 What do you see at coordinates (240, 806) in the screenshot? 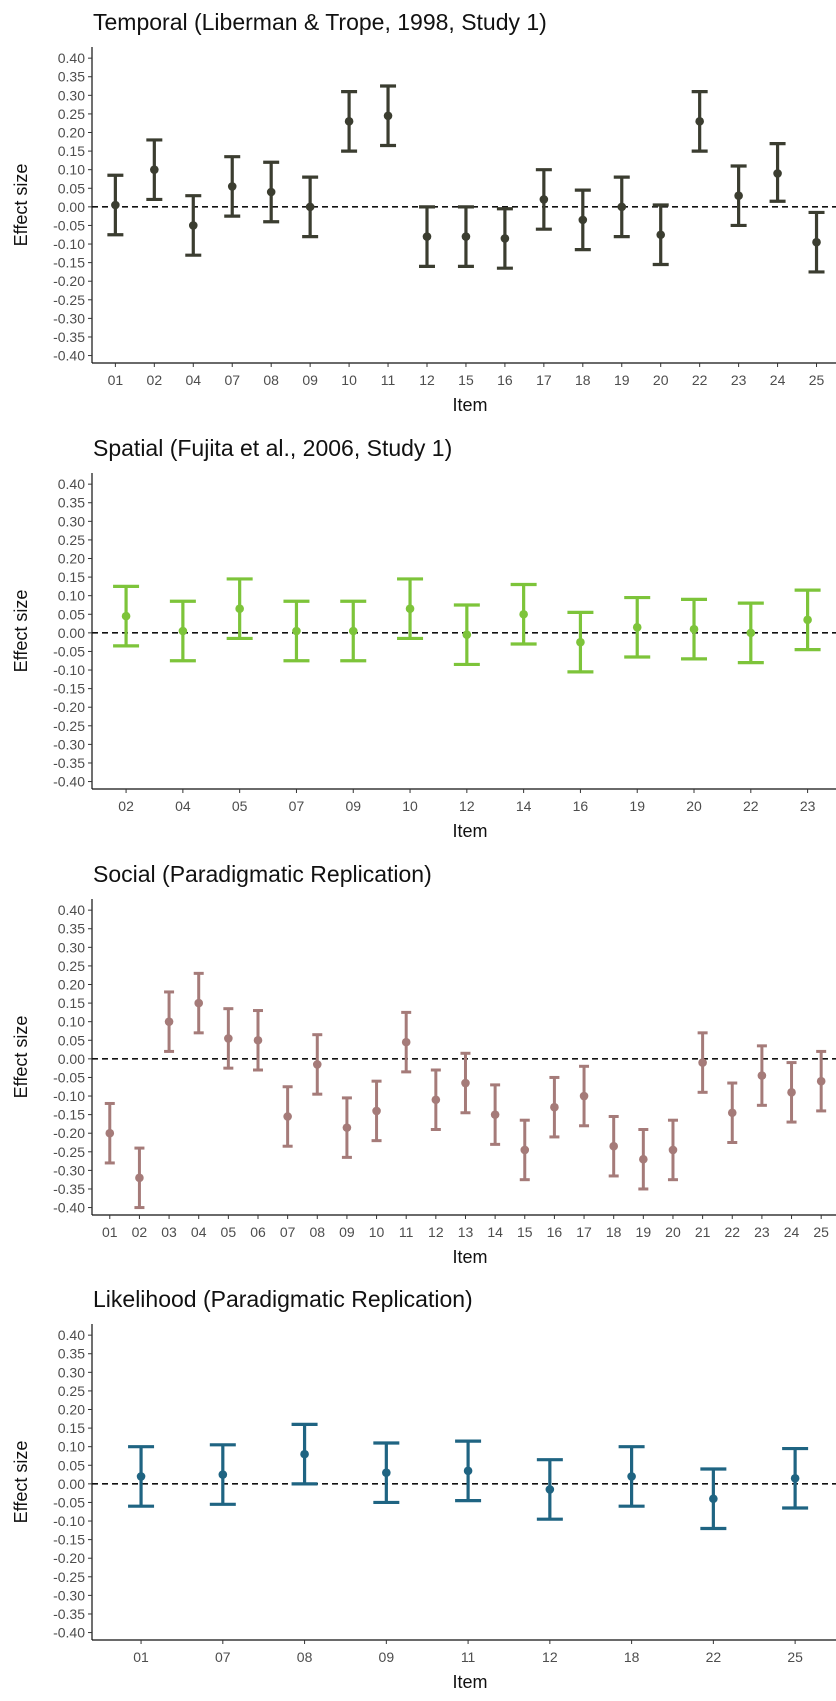
I see `x-tick-label: 05` at bounding box center [240, 806].